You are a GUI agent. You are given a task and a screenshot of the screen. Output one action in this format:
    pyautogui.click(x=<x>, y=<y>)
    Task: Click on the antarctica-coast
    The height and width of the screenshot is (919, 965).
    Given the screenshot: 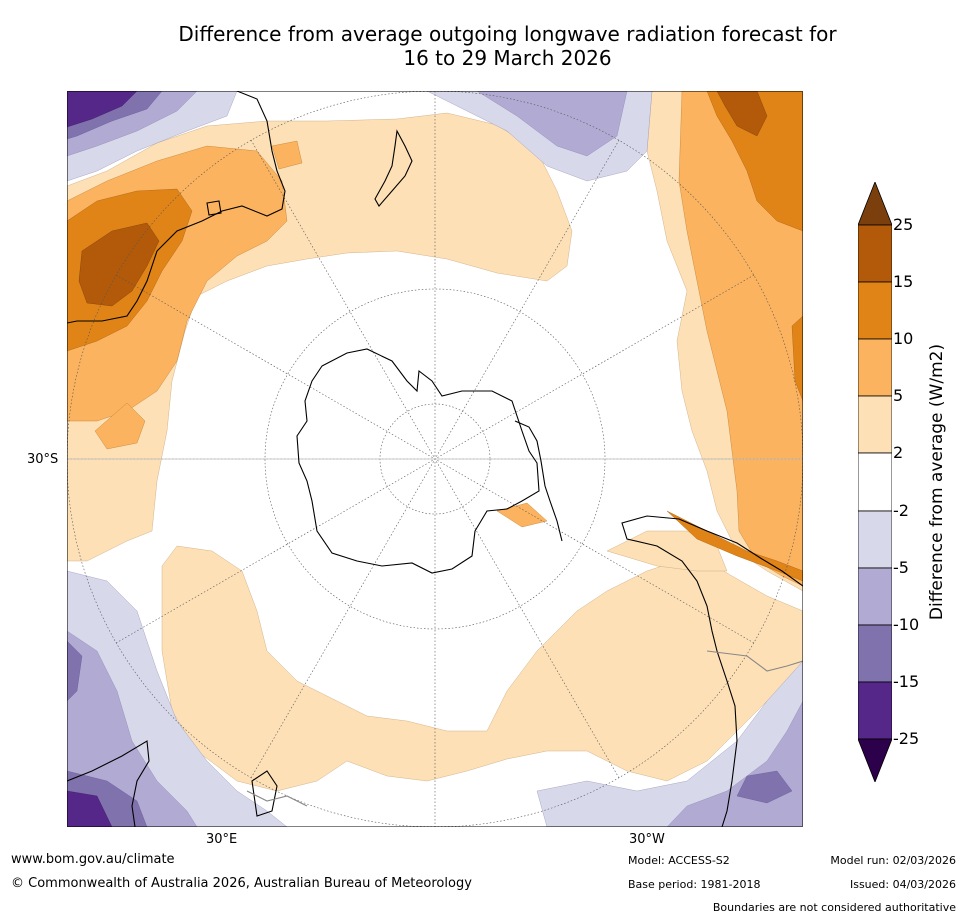 What is the action you would take?
    pyautogui.click(x=418, y=461)
    